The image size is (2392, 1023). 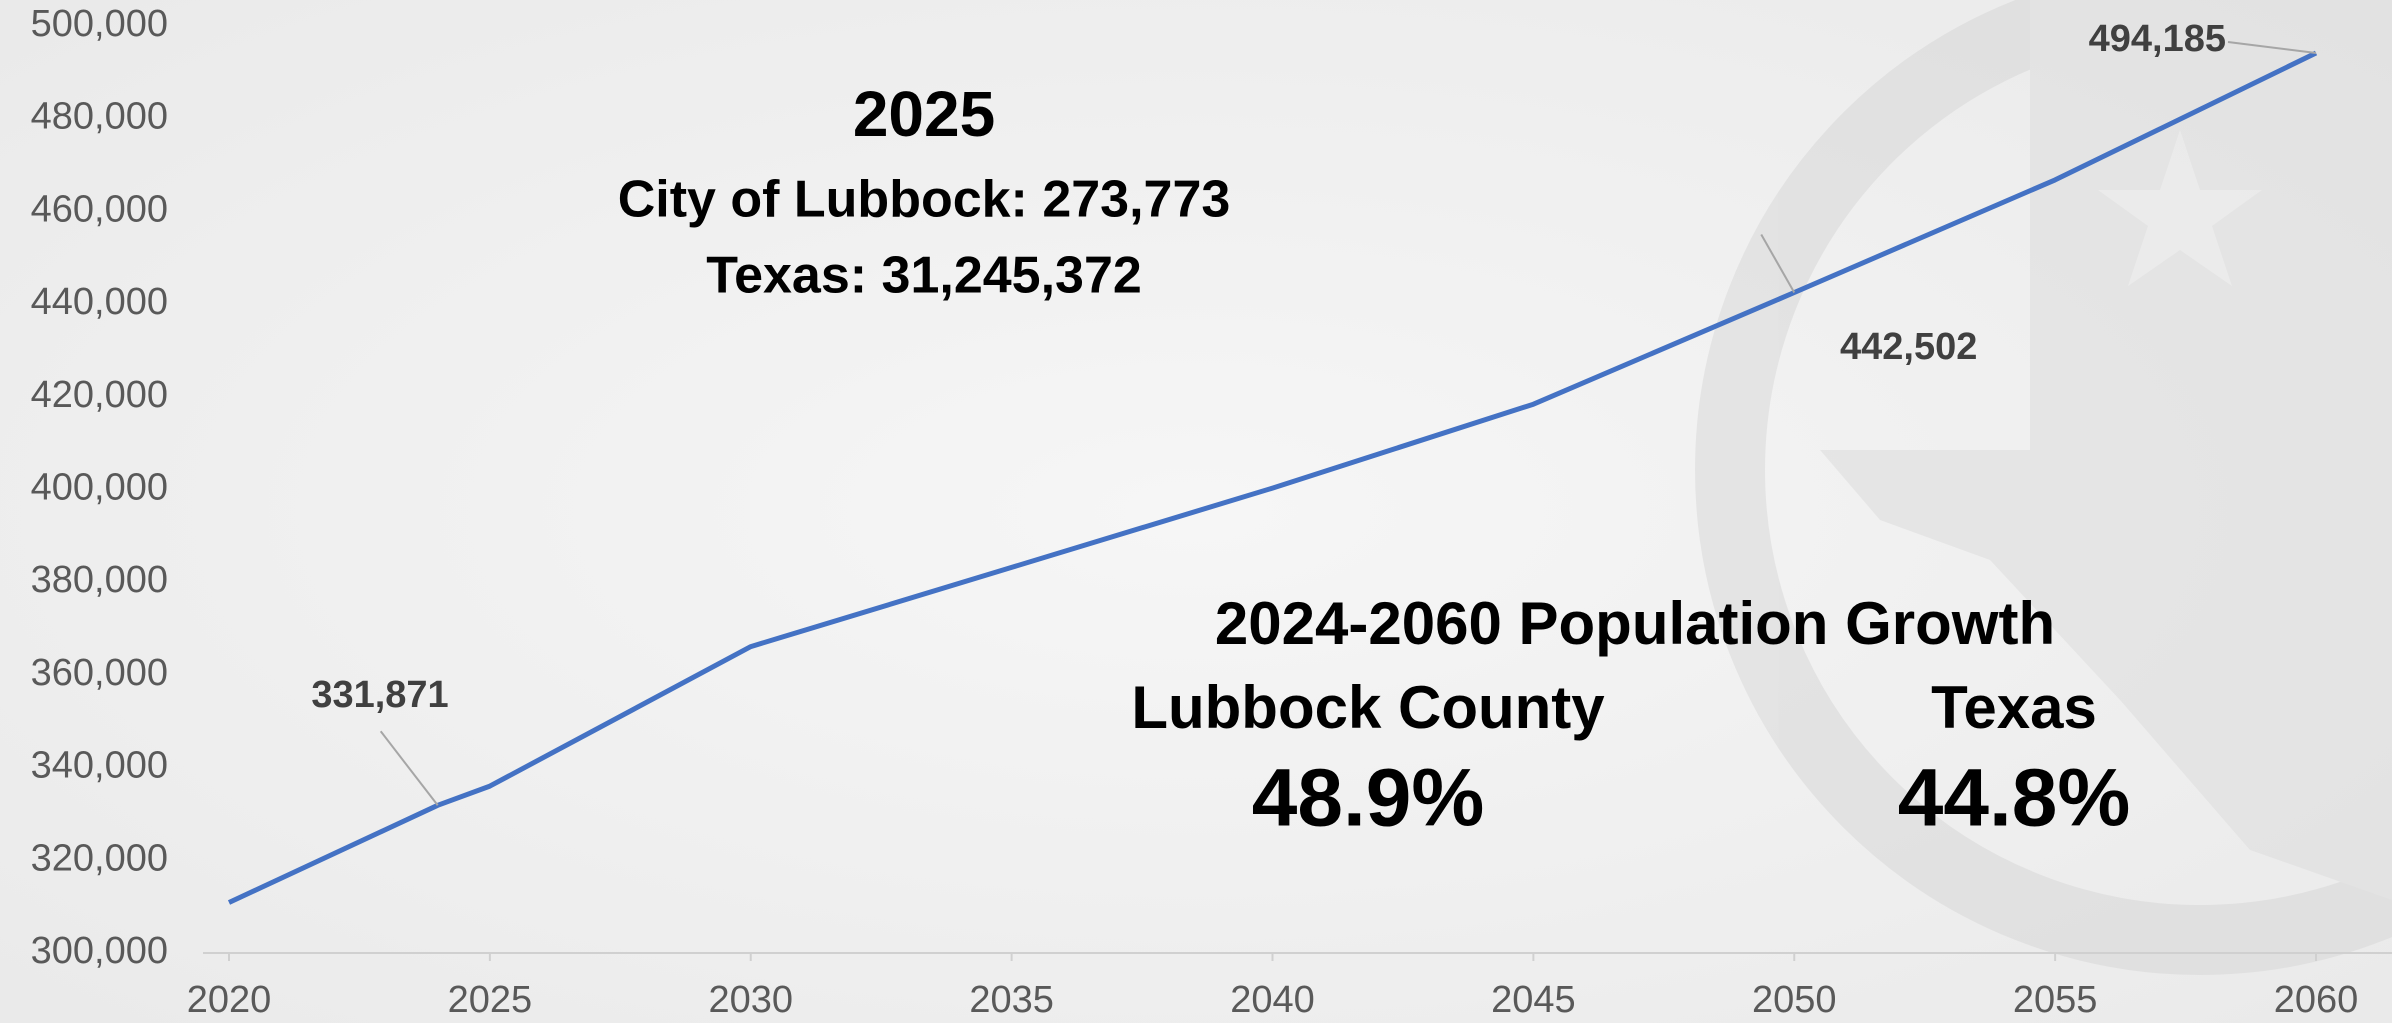 What do you see at coordinates (2055, 1000) in the screenshot?
I see `x-tick-label: 2055` at bounding box center [2055, 1000].